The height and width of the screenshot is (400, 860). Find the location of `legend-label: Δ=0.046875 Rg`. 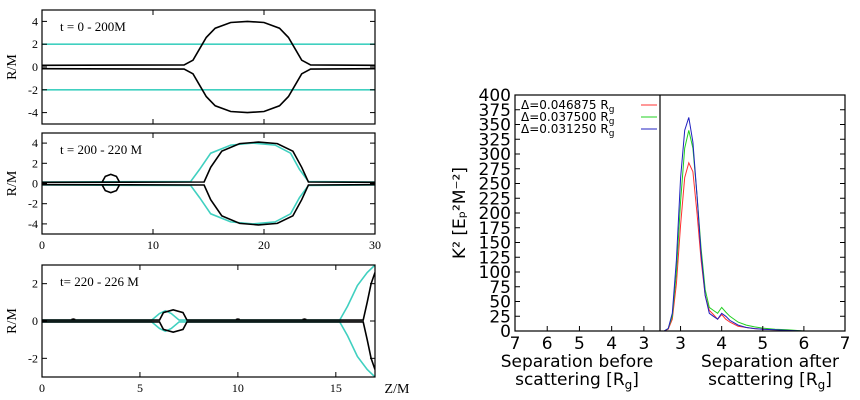

legend-label: Δ=0.046875 Rg is located at coordinates (567, 106).